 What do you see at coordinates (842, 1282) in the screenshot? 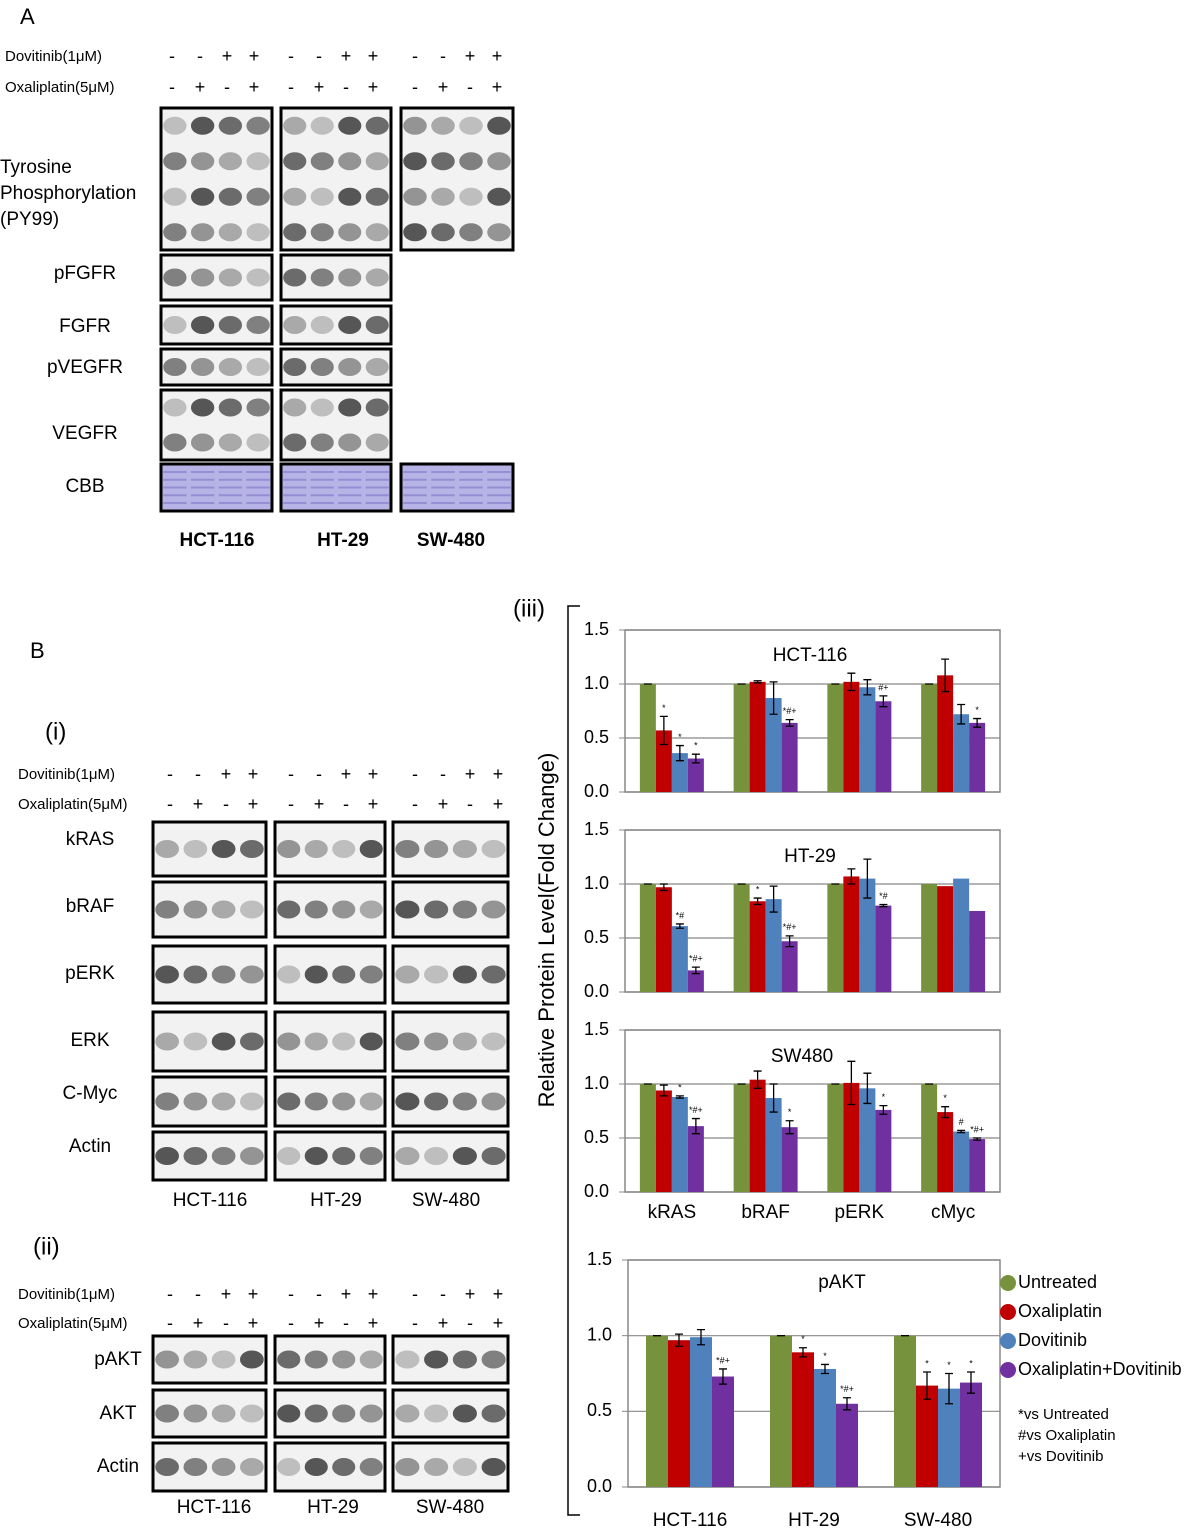
I see `chart-title: pAKT` at bounding box center [842, 1282].